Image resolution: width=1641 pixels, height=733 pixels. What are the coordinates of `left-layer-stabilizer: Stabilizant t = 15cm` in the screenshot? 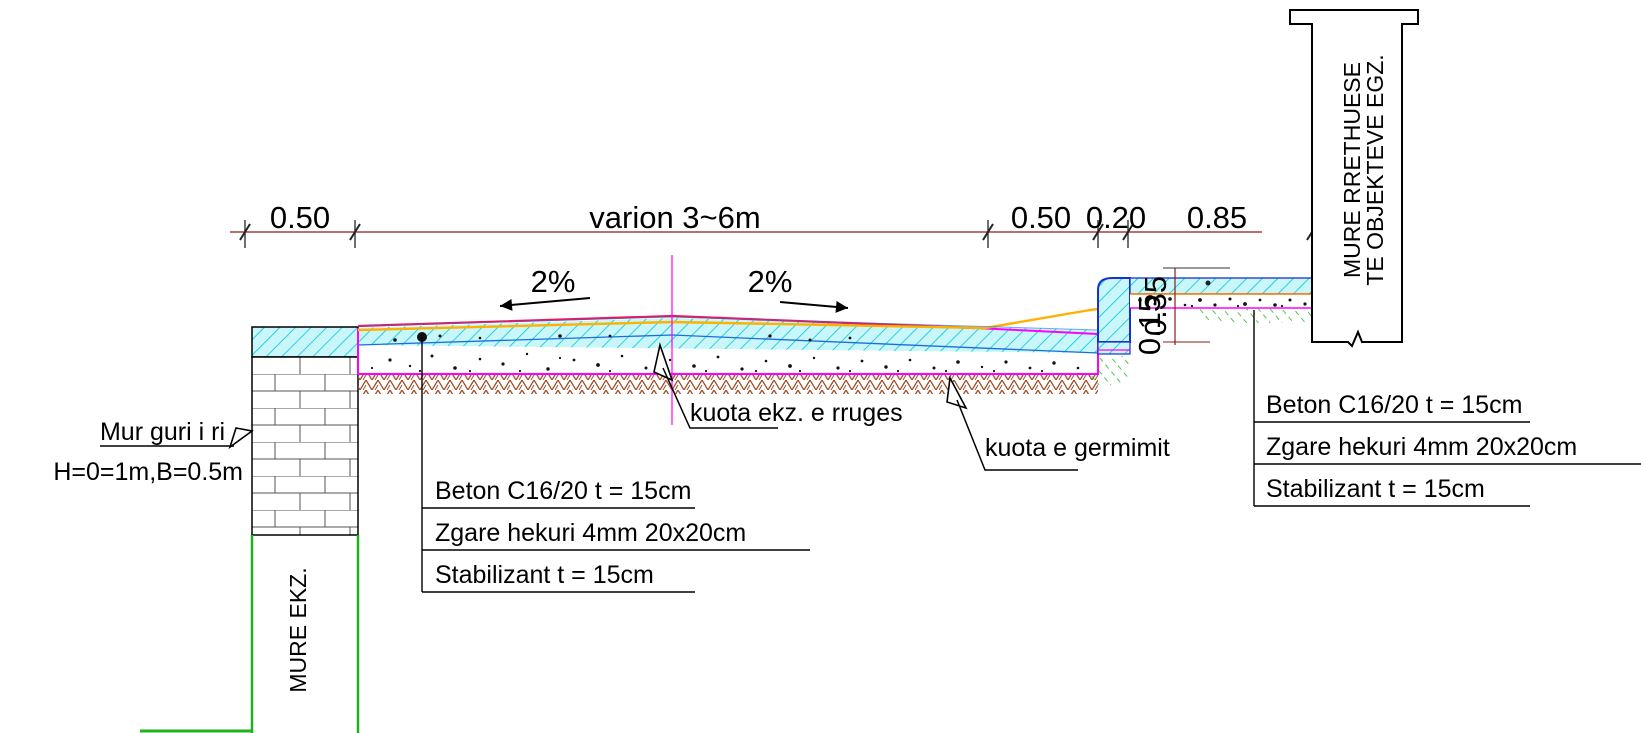 It's located at (544, 575).